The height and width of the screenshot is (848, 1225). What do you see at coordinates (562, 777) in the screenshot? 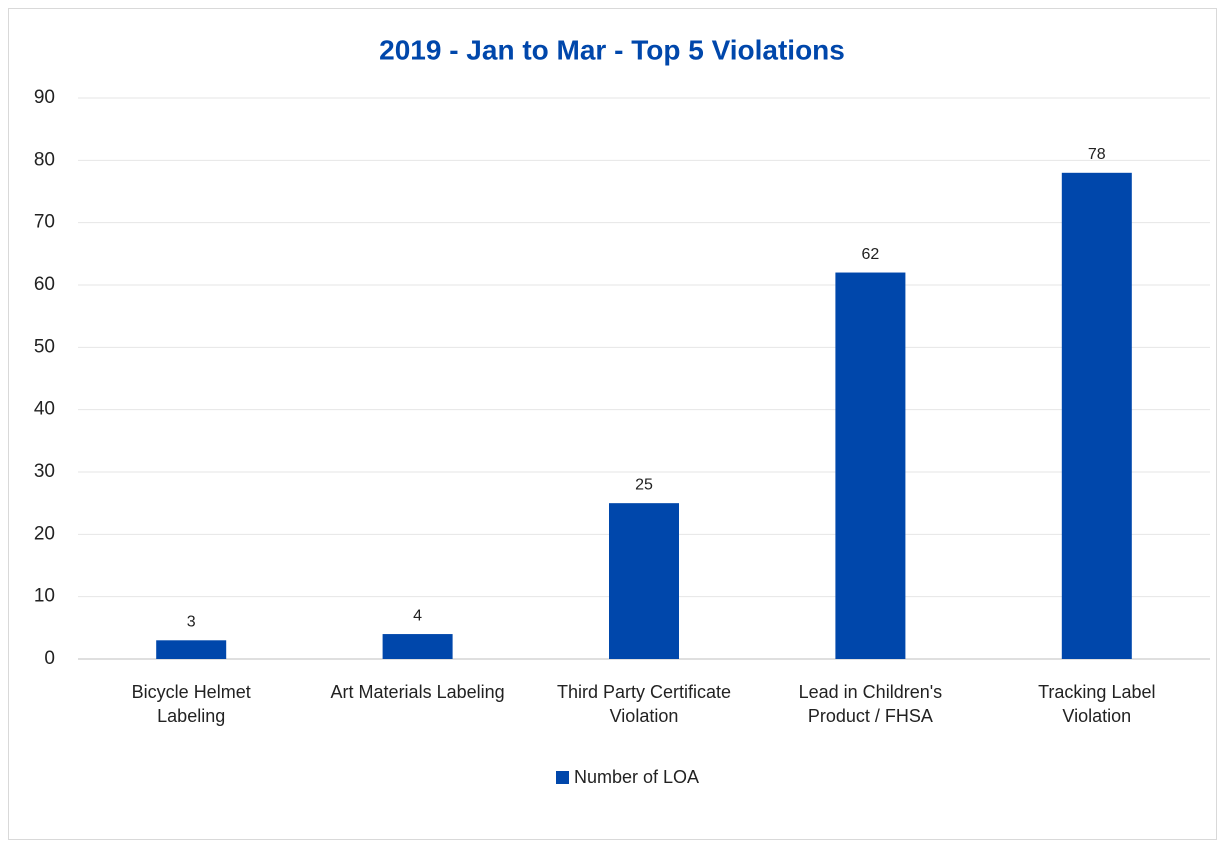
I see `legend-swatch` at bounding box center [562, 777].